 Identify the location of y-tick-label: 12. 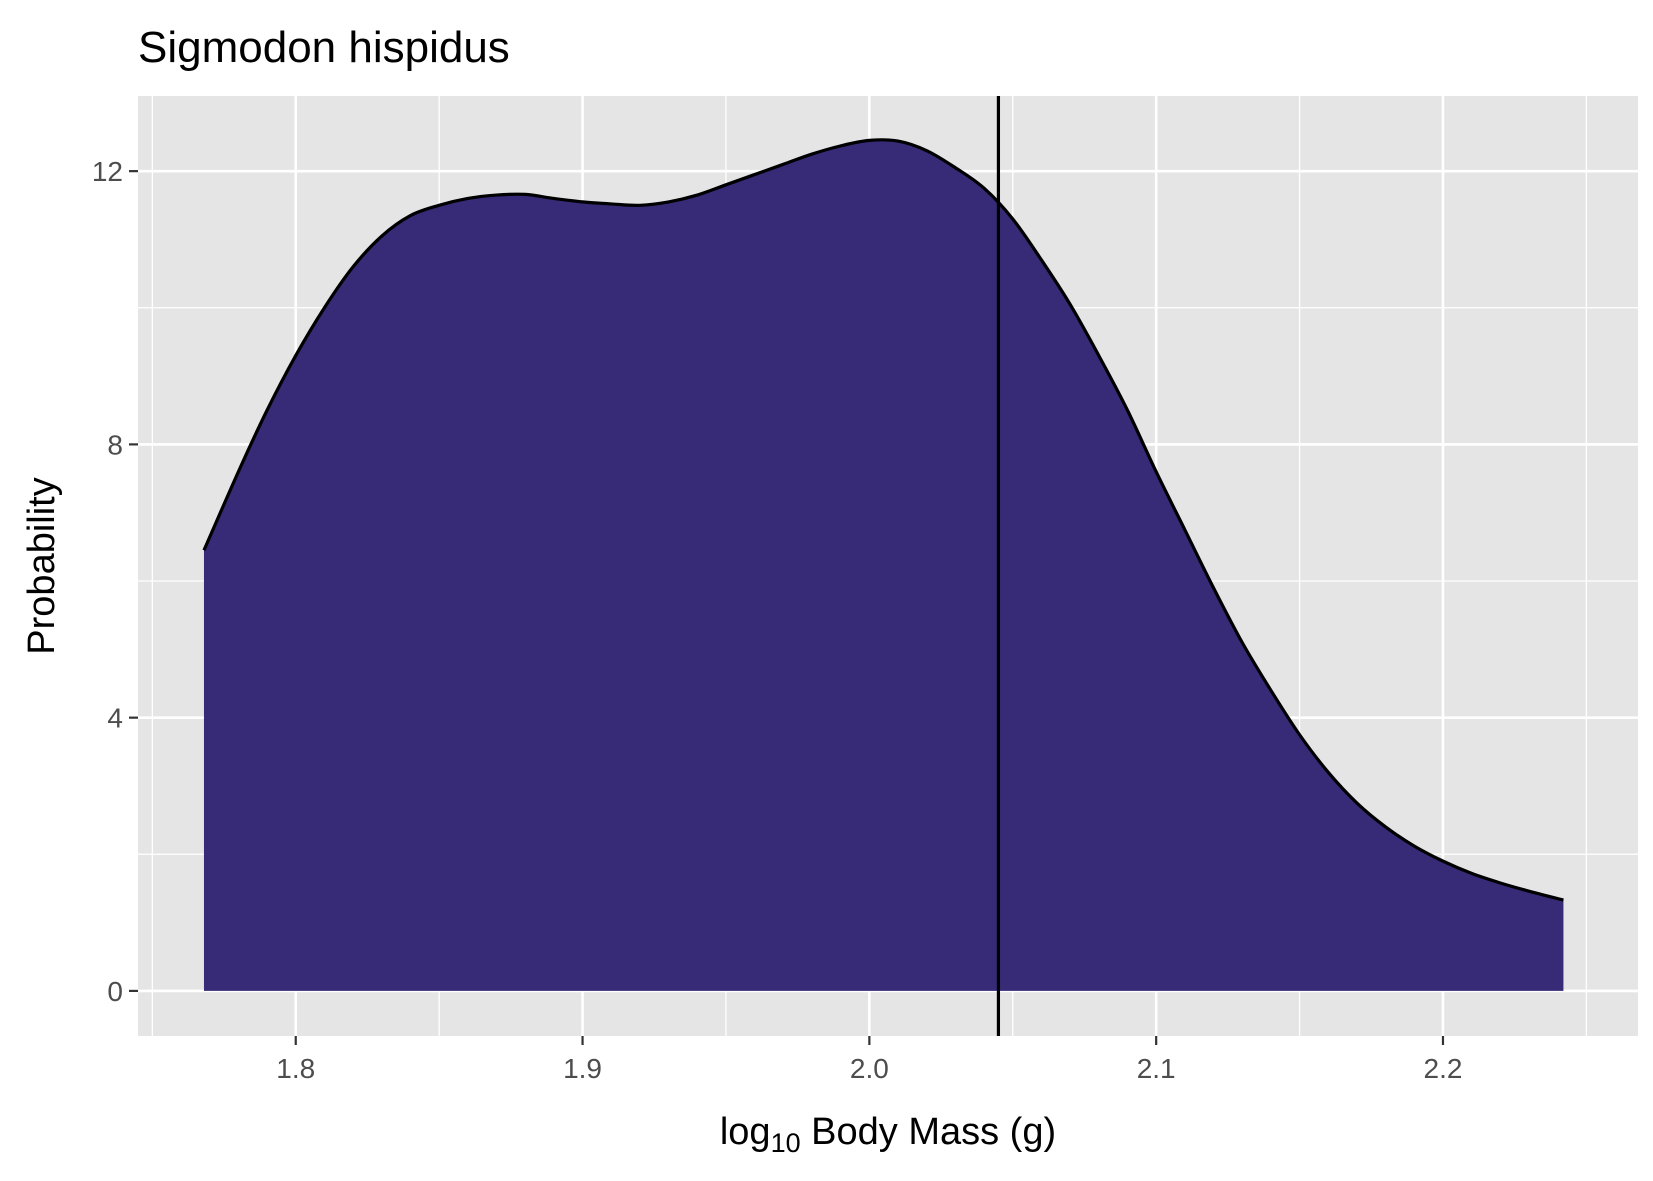
(107, 171).